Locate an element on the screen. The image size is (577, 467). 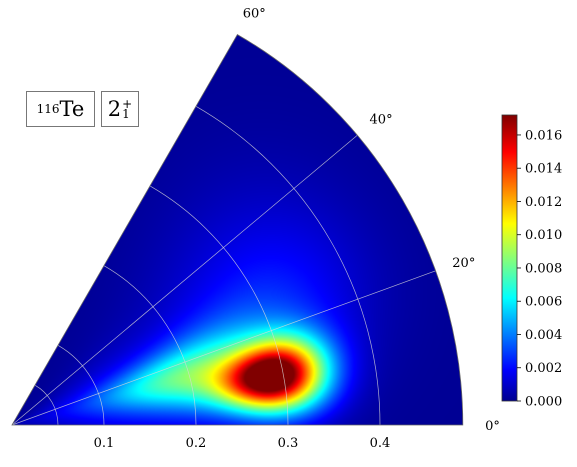
colorbar-tick-label: 0.014 is located at coordinates (543, 169).